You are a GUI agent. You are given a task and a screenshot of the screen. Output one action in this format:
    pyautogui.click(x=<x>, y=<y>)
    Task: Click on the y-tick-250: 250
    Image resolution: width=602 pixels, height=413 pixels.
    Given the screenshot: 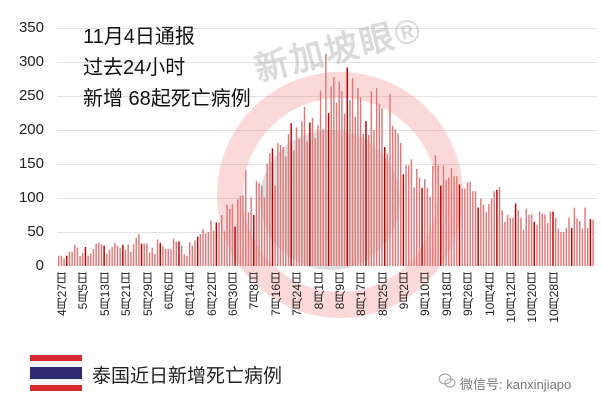 What is the action you would take?
    pyautogui.click(x=31, y=95)
    